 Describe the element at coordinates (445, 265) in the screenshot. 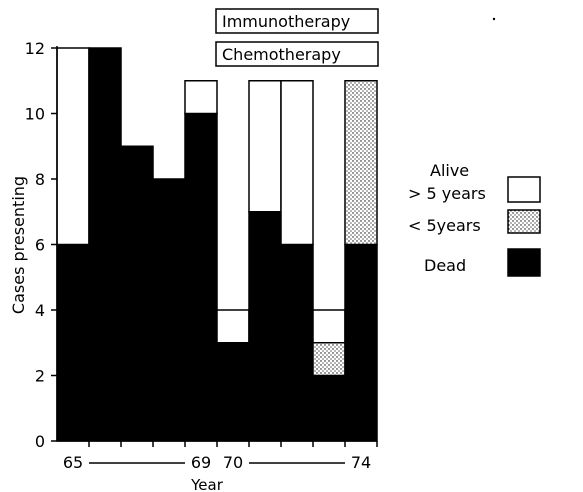

I see `legend-label-dead: Dead` at that location.